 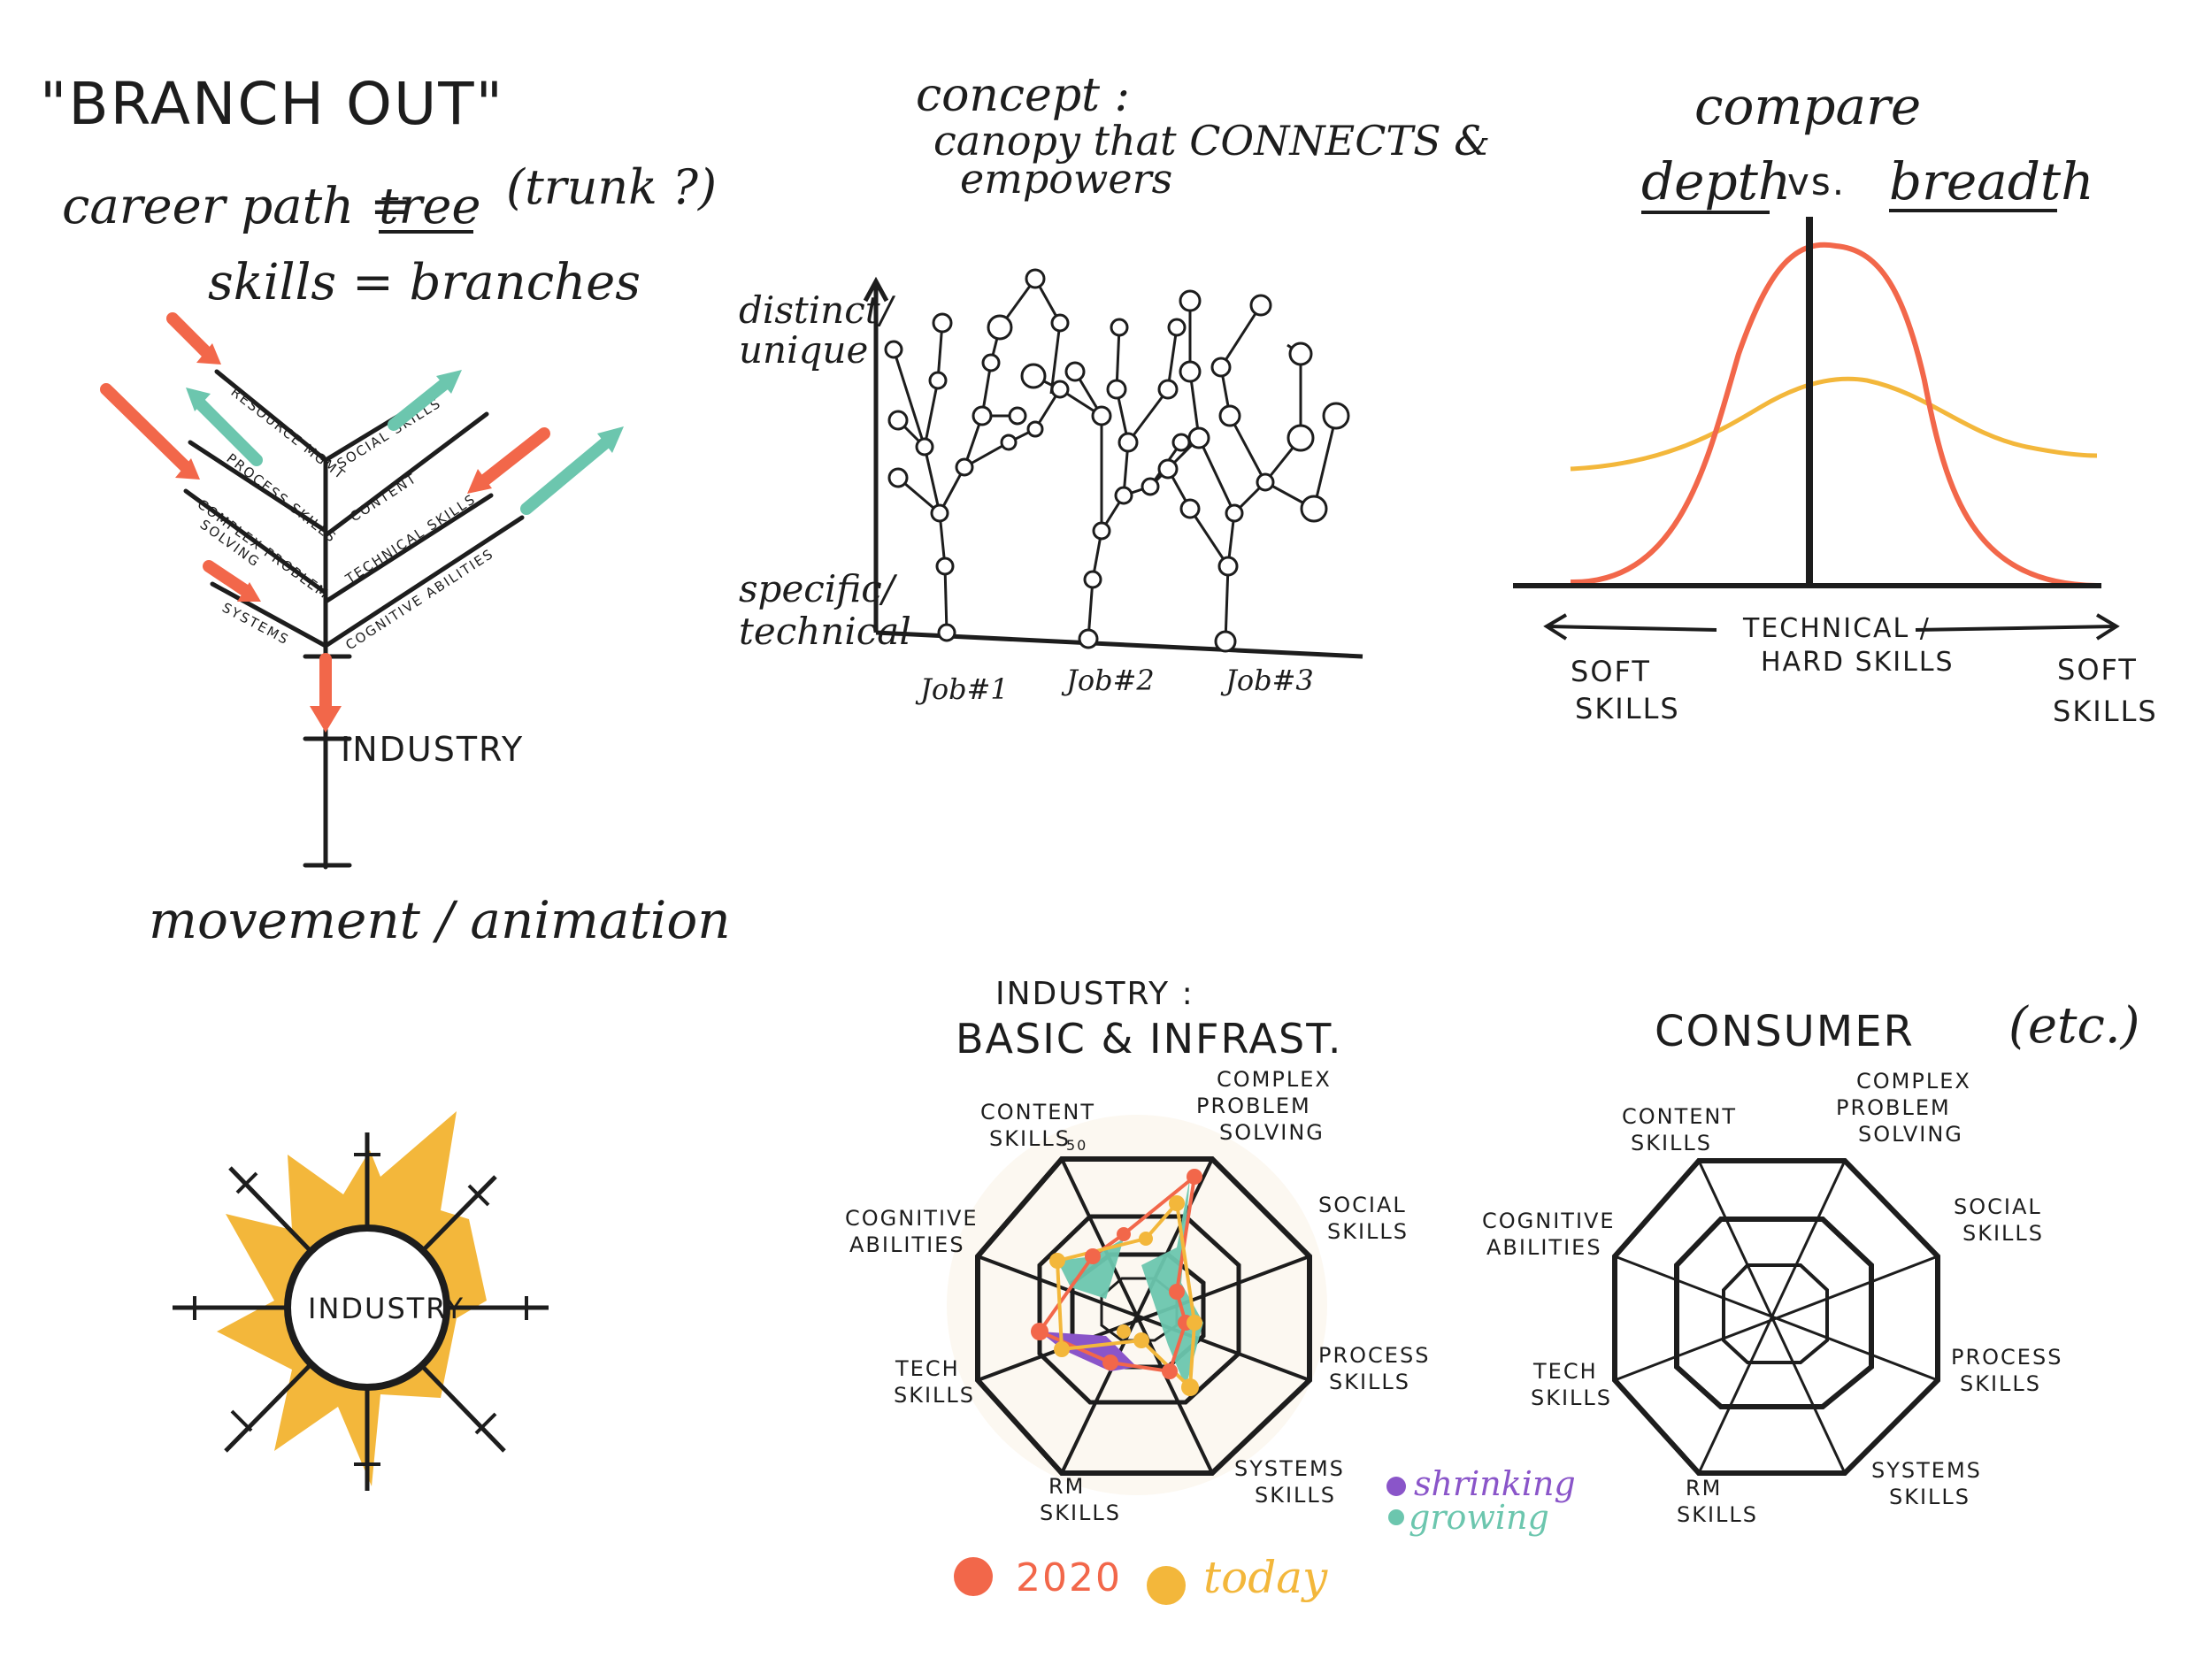 I want to click on sun-ticks, so click(x=361, y=1310).